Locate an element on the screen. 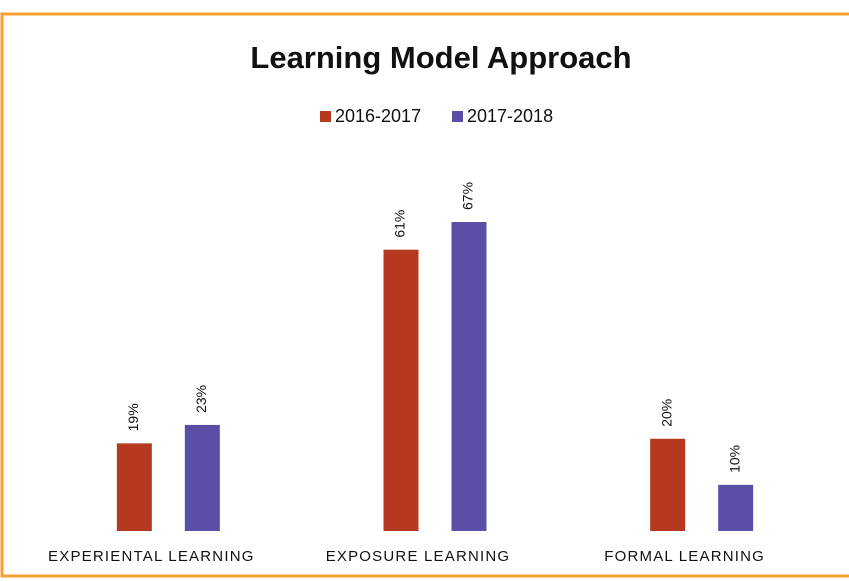 The height and width of the screenshot is (581, 849). x-tick-label: EXPERIENTAL LEARNING is located at coordinates (151, 556).